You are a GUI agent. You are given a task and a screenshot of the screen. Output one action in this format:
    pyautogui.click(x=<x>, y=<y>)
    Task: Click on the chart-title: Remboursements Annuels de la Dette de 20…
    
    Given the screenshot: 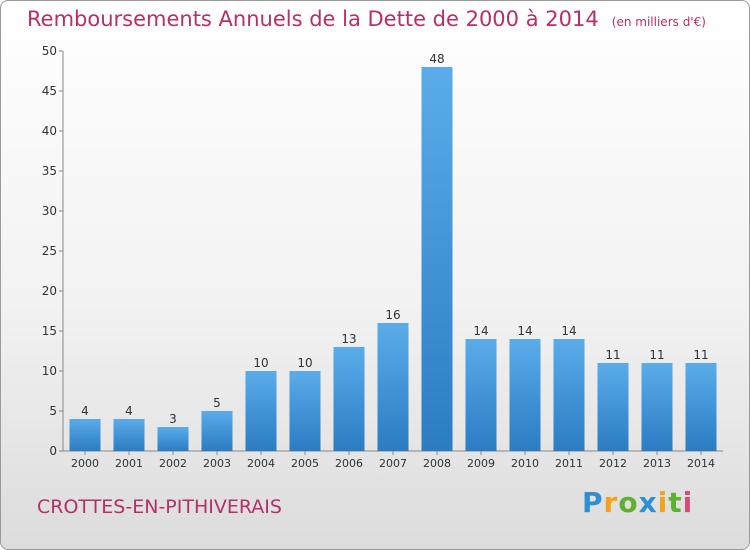 What is the action you would take?
    pyautogui.click(x=313, y=19)
    